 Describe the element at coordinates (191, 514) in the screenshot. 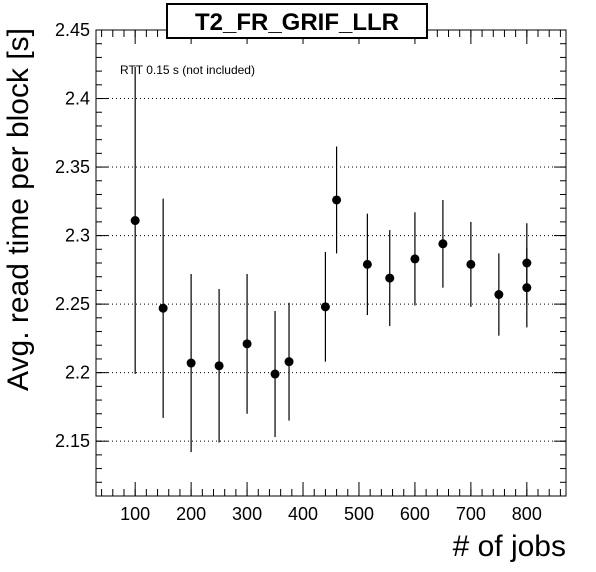

I see `x-tick-label: 200` at that location.